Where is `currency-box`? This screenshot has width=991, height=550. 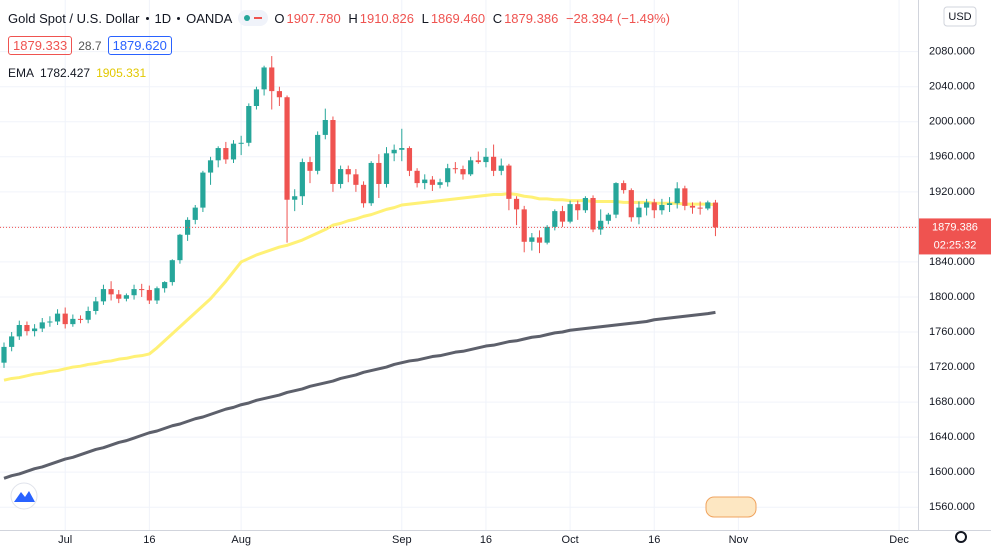
currency-box is located at coordinates (960, 16).